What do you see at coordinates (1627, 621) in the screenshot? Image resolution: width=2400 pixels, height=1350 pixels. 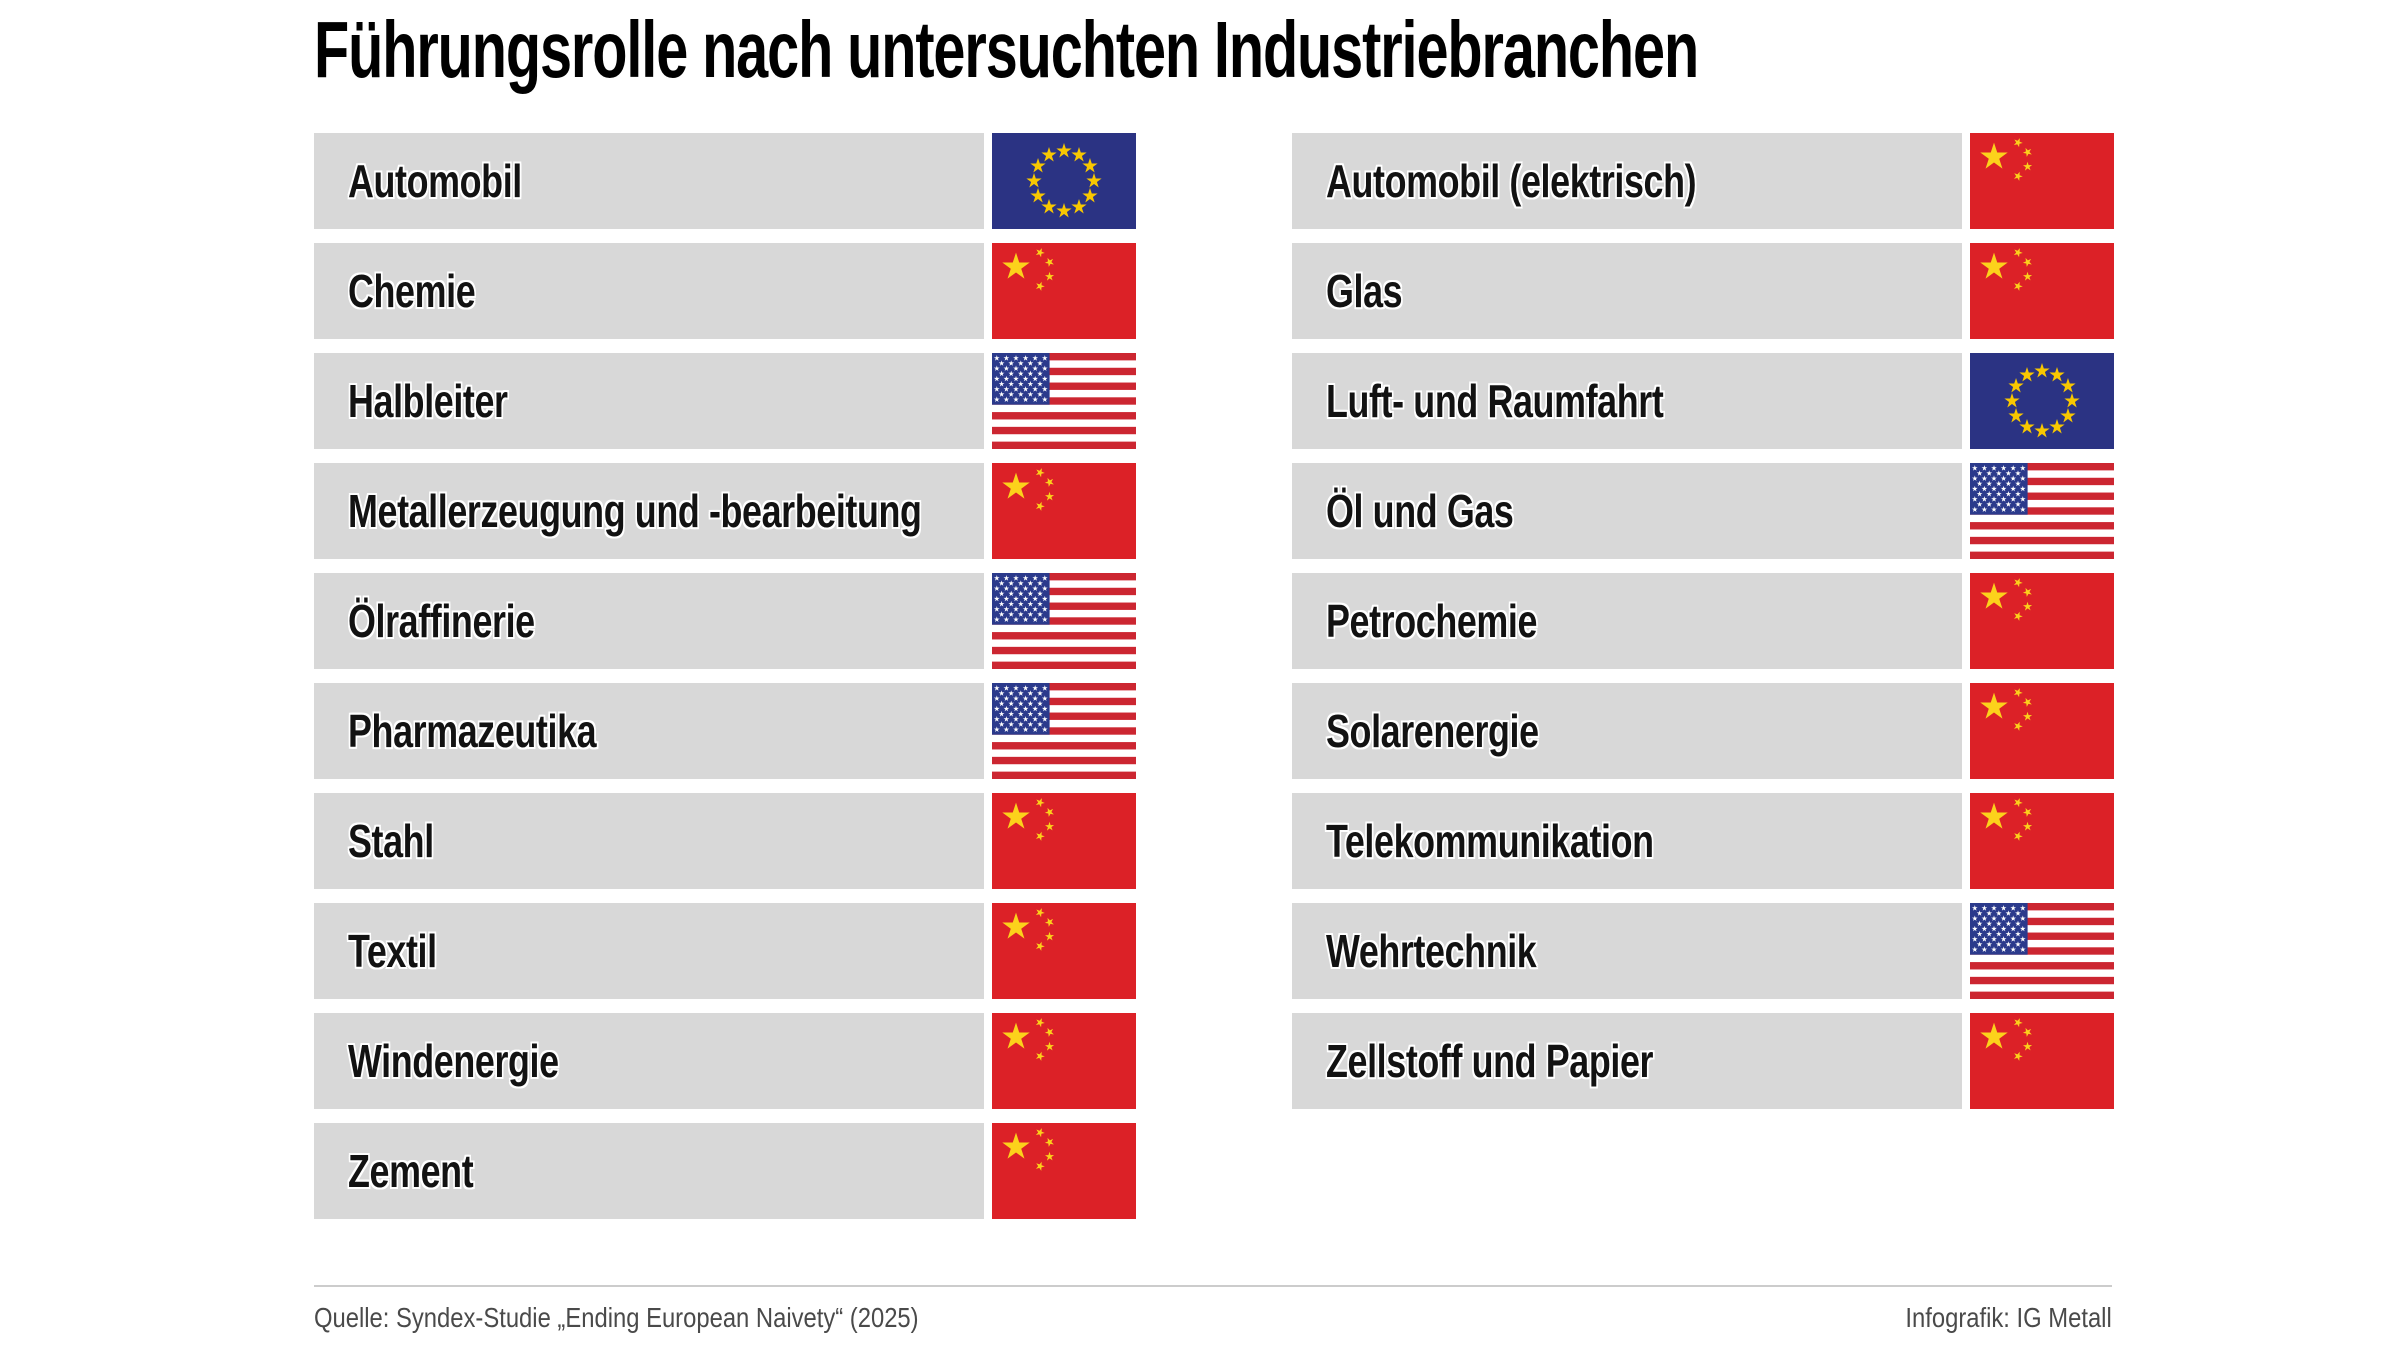 I see `industry-bar: Petrochemie` at bounding box center [1627, 621].